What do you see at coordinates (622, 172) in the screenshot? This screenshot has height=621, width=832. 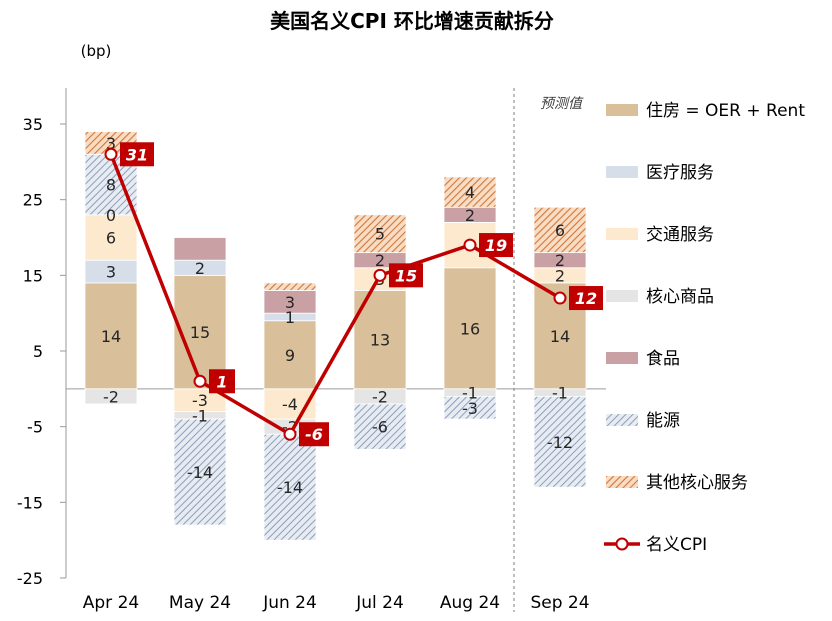 I see `legend-swatch-medical` at bounding box center [622, 172].